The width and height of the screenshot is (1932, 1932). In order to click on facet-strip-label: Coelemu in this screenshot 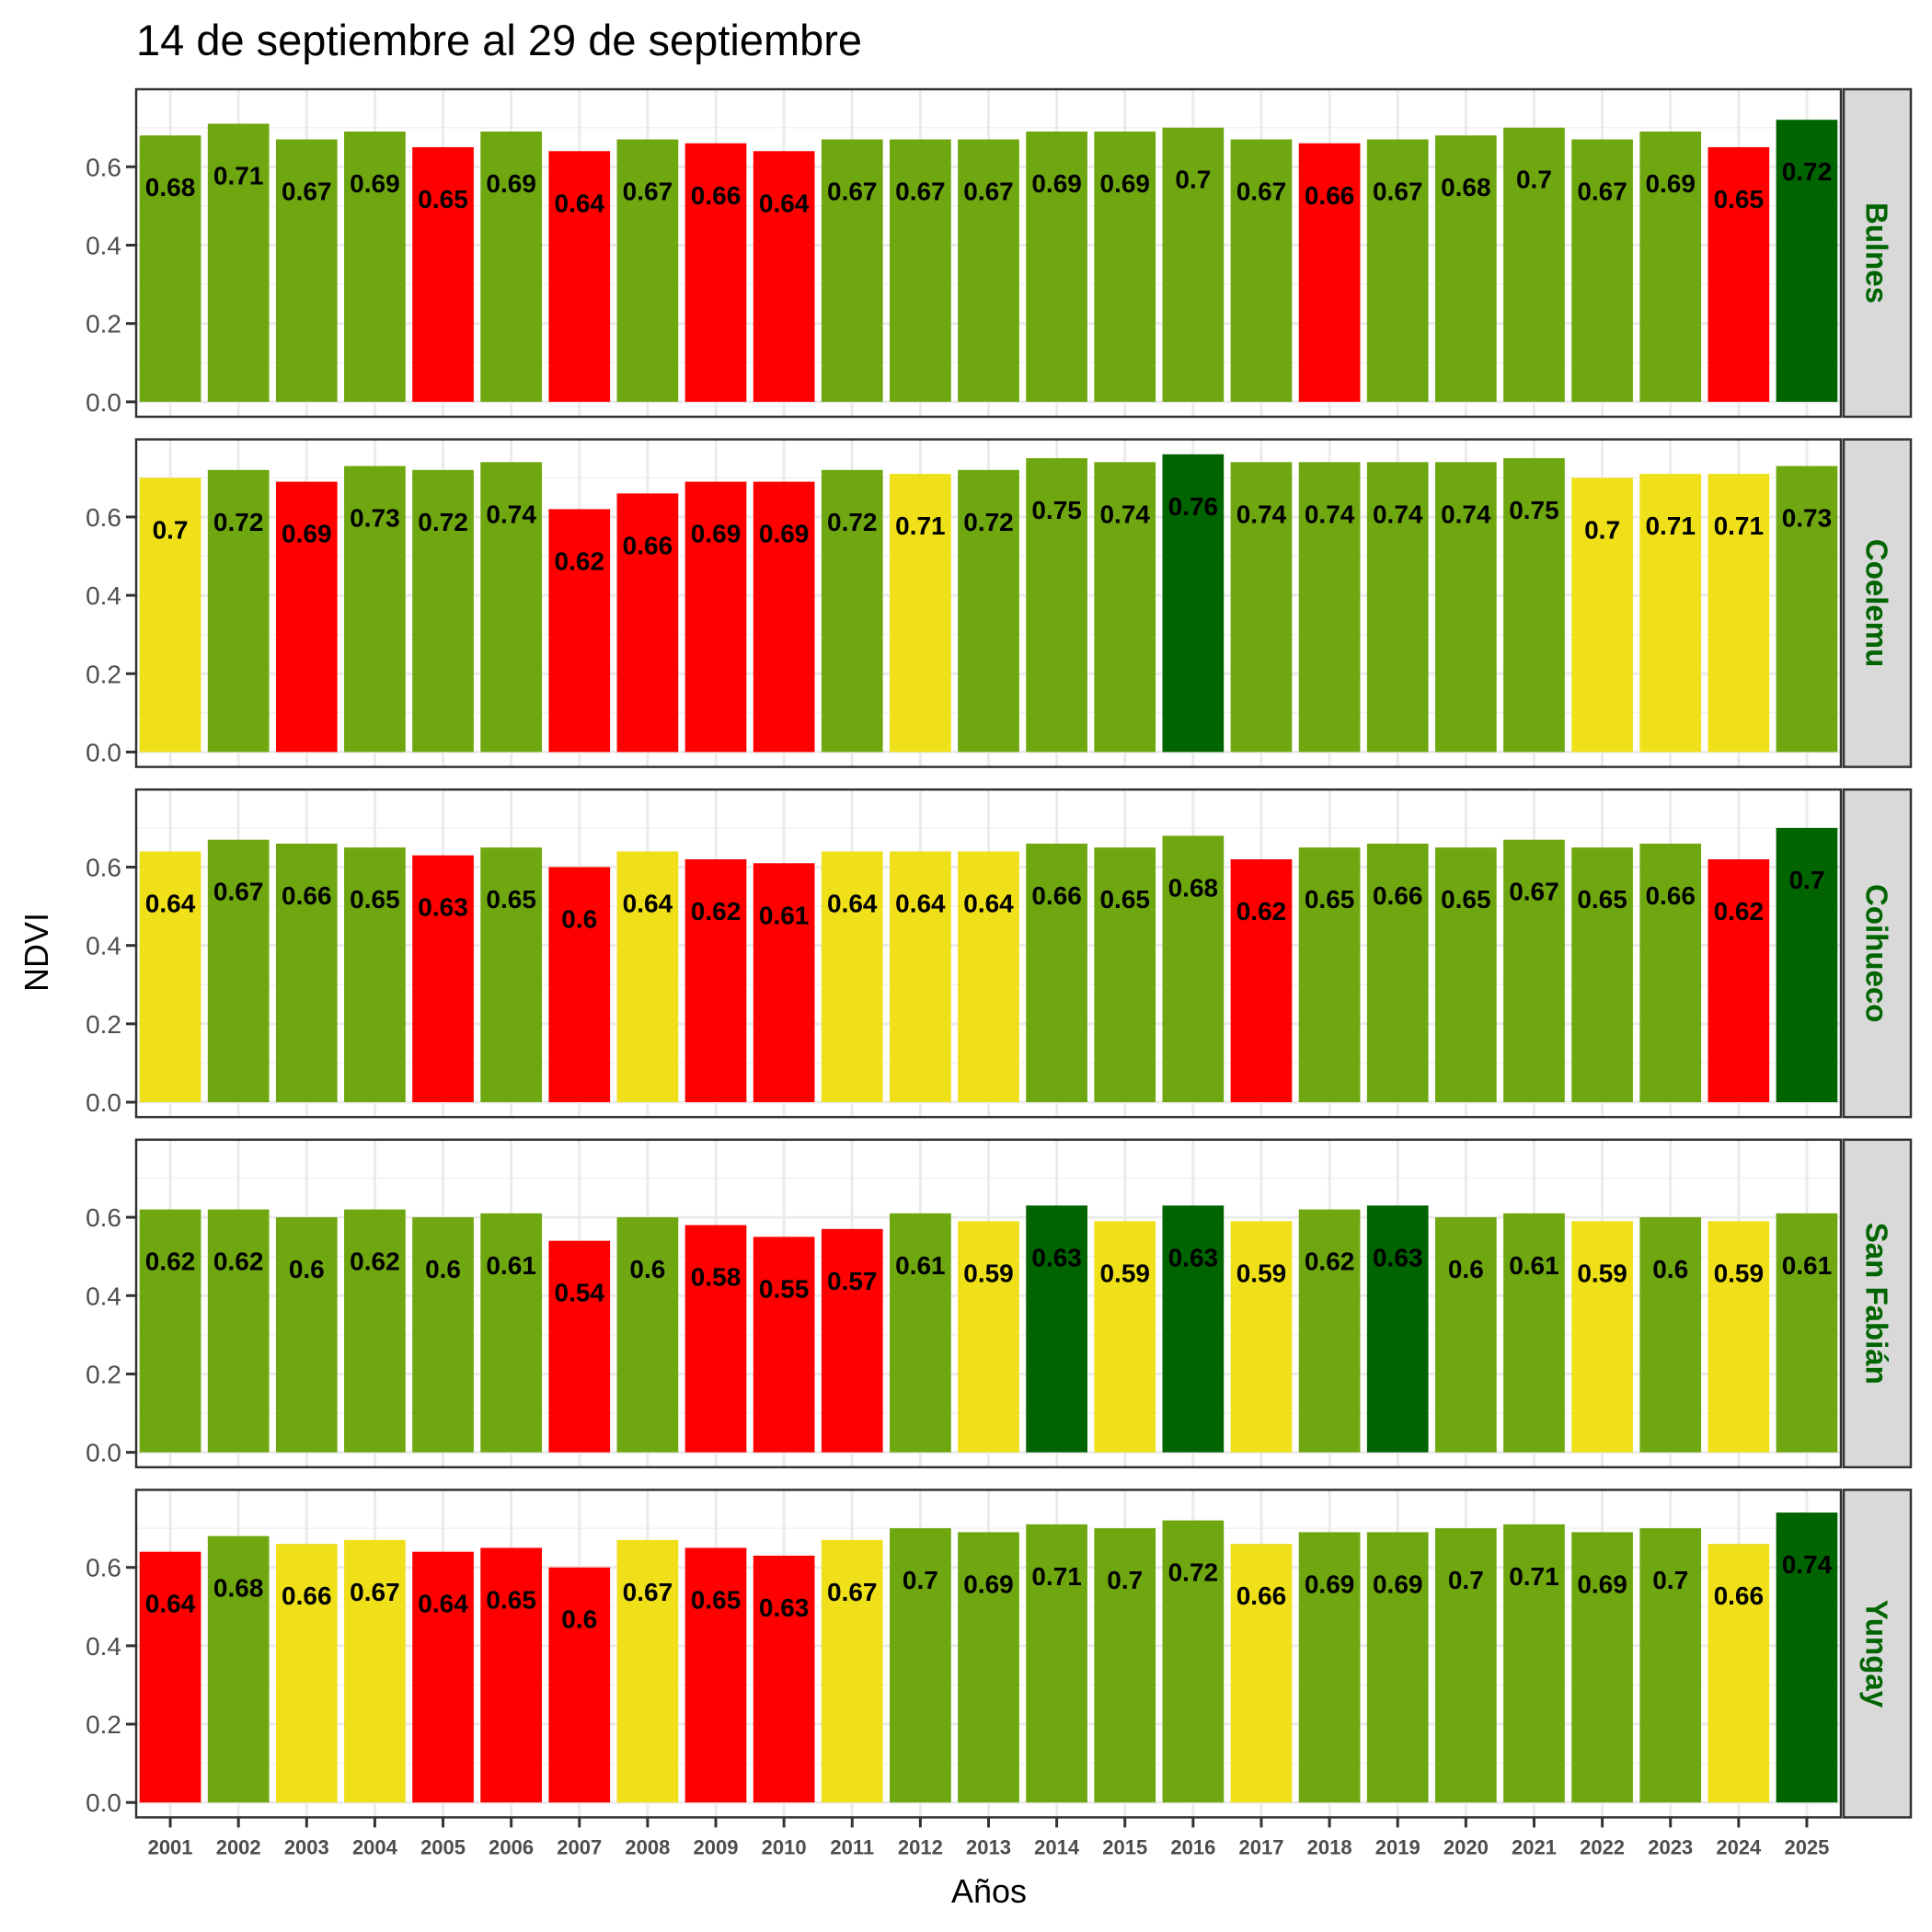, I will do `click(1877, 603)`.